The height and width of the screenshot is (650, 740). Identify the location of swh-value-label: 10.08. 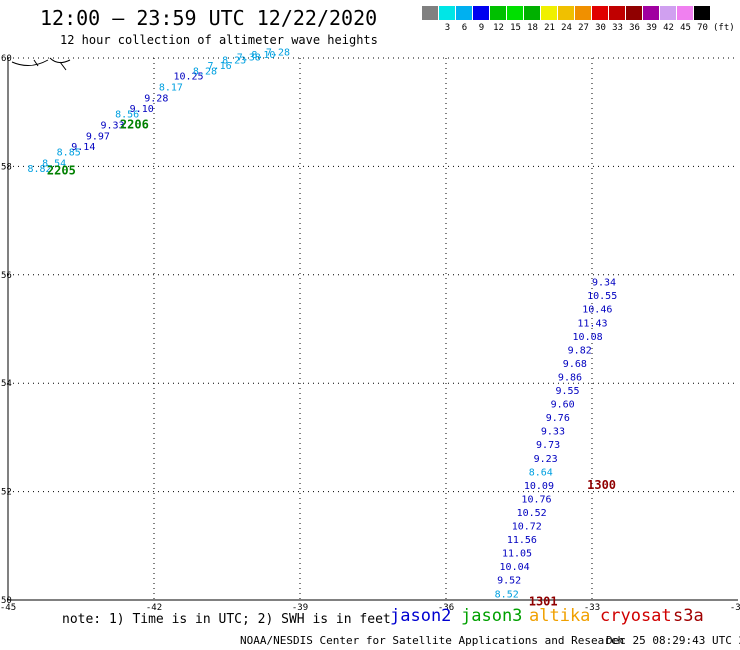
(588, 337).